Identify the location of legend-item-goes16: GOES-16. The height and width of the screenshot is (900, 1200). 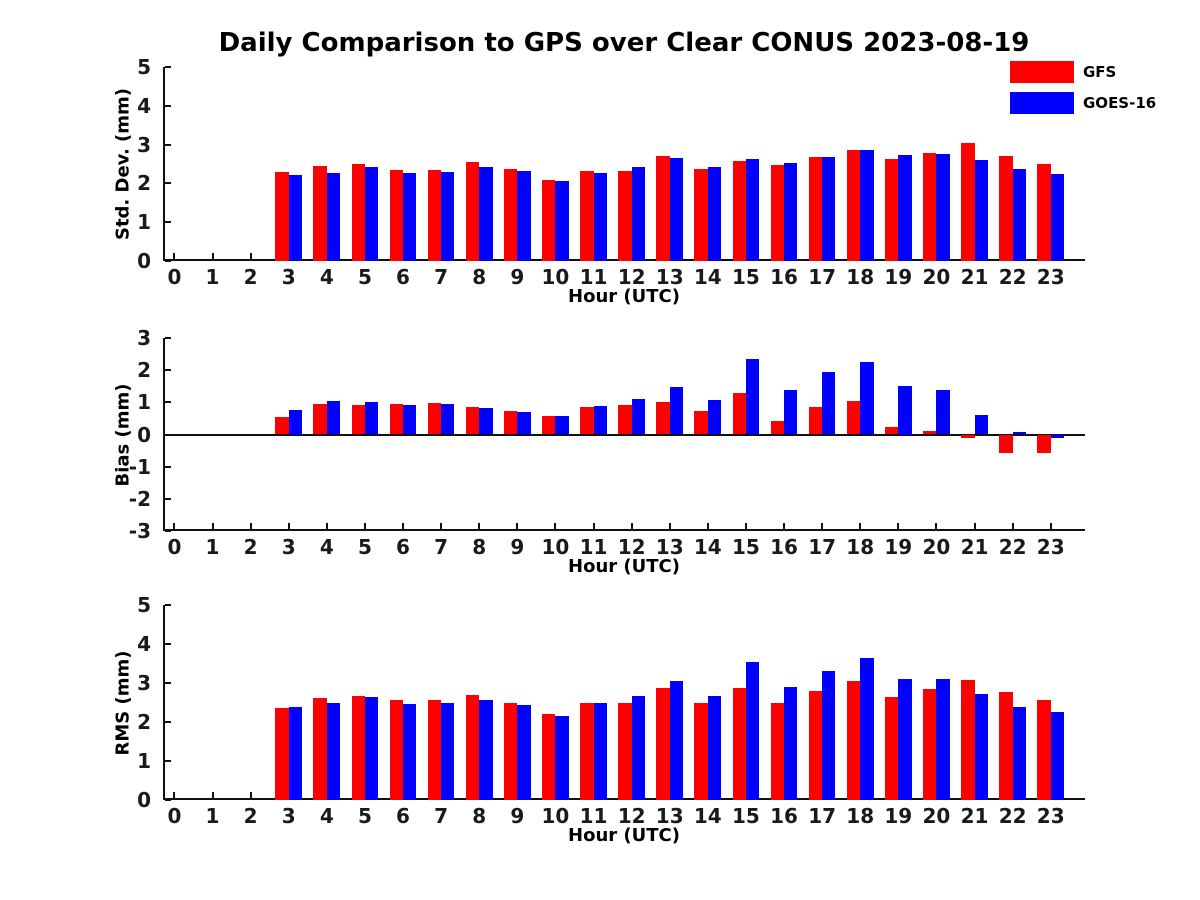
(1083, 103).